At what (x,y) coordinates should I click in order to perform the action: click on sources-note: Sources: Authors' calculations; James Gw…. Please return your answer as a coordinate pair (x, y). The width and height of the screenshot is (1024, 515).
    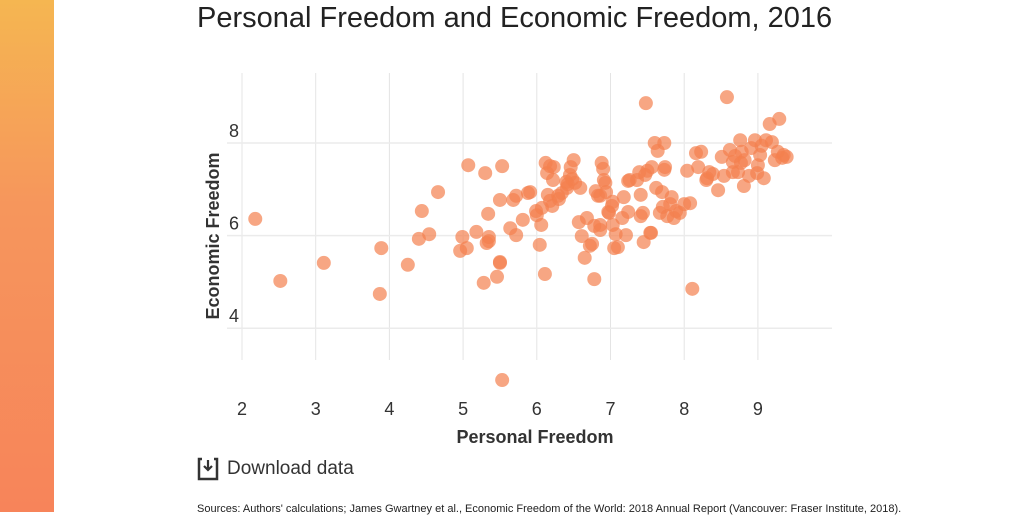
    Looking at the image, I should click on (549, 509).